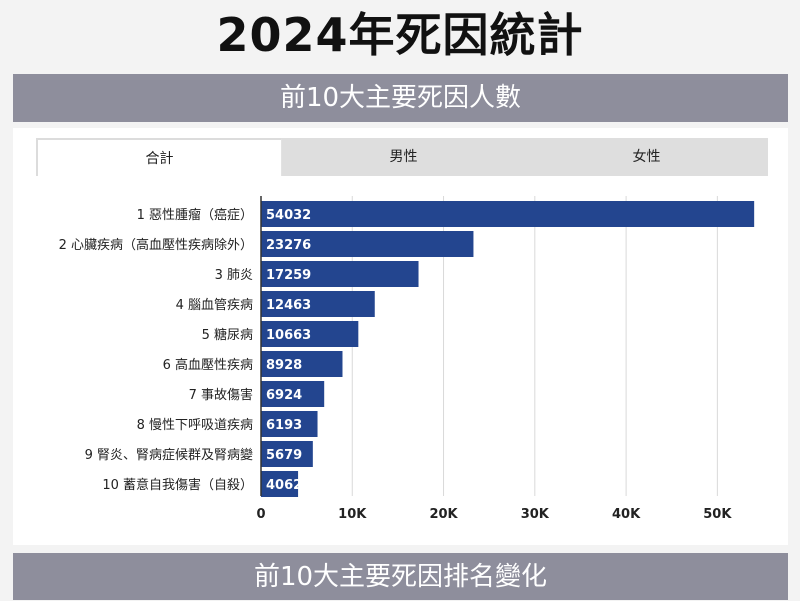  What do you see at coordinates (626, 514) in the screenshot?
I see `x-tick-label: 40K` at bounding box center [626, 514].